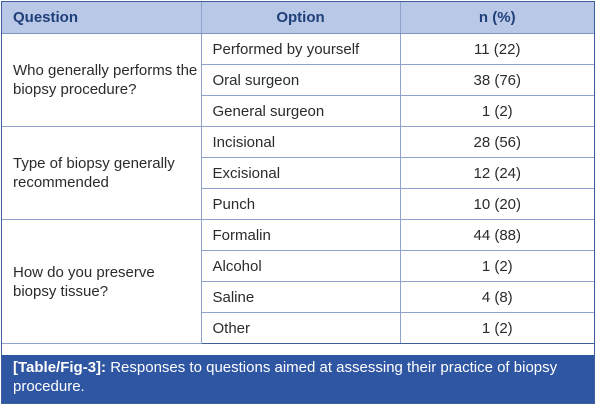 Image resolution: width=598 pixels, height=406 pixels. I want to click on count-cell: 11 (22), so click(497, 49).